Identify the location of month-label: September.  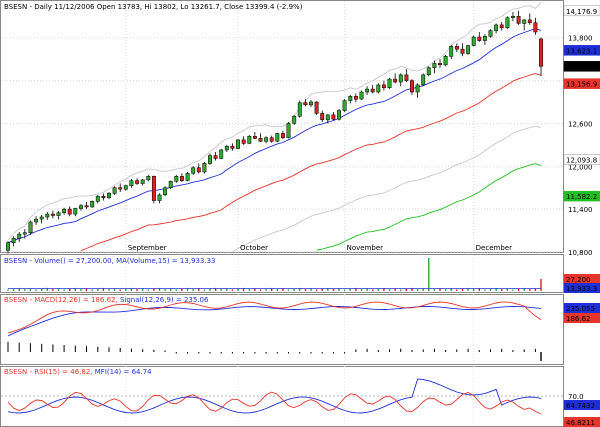
(147, 248).